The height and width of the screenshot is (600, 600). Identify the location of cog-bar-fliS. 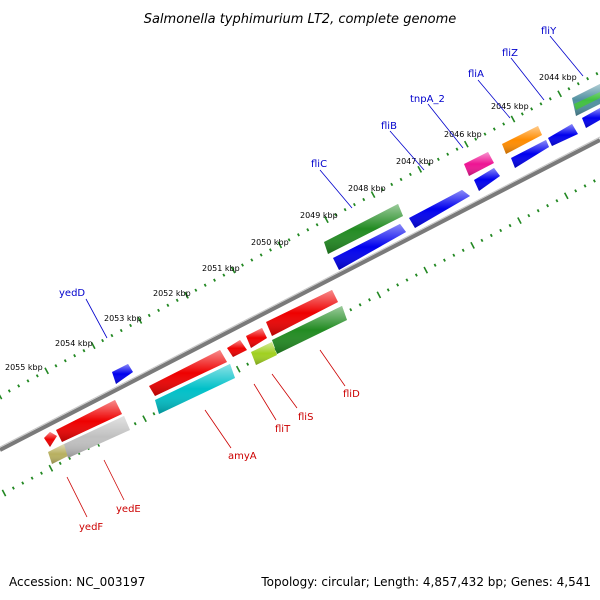
(264, 353).